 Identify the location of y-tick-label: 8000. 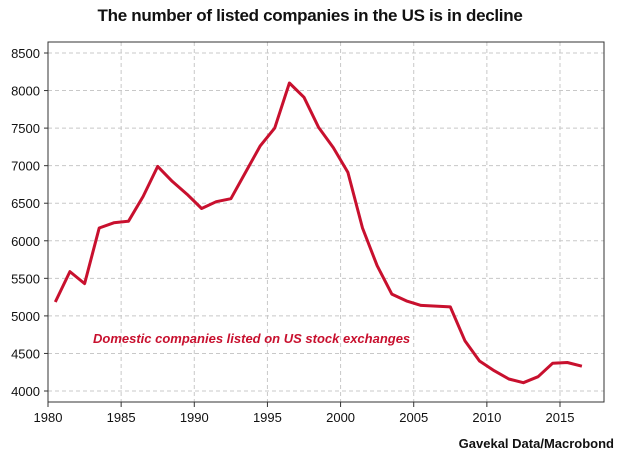
(25, 91).